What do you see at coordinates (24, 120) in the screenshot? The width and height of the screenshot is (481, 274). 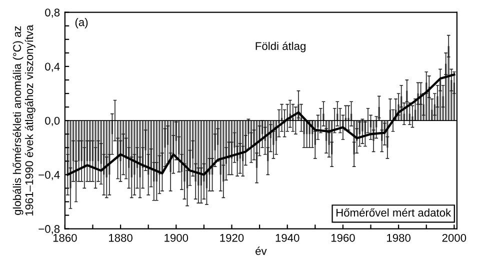 I see `y-axis-title: globális hőmérsékleti anomália (°C) az 1961–1990 évek átlagához viszonyítva` at bounding box center [24, 120].